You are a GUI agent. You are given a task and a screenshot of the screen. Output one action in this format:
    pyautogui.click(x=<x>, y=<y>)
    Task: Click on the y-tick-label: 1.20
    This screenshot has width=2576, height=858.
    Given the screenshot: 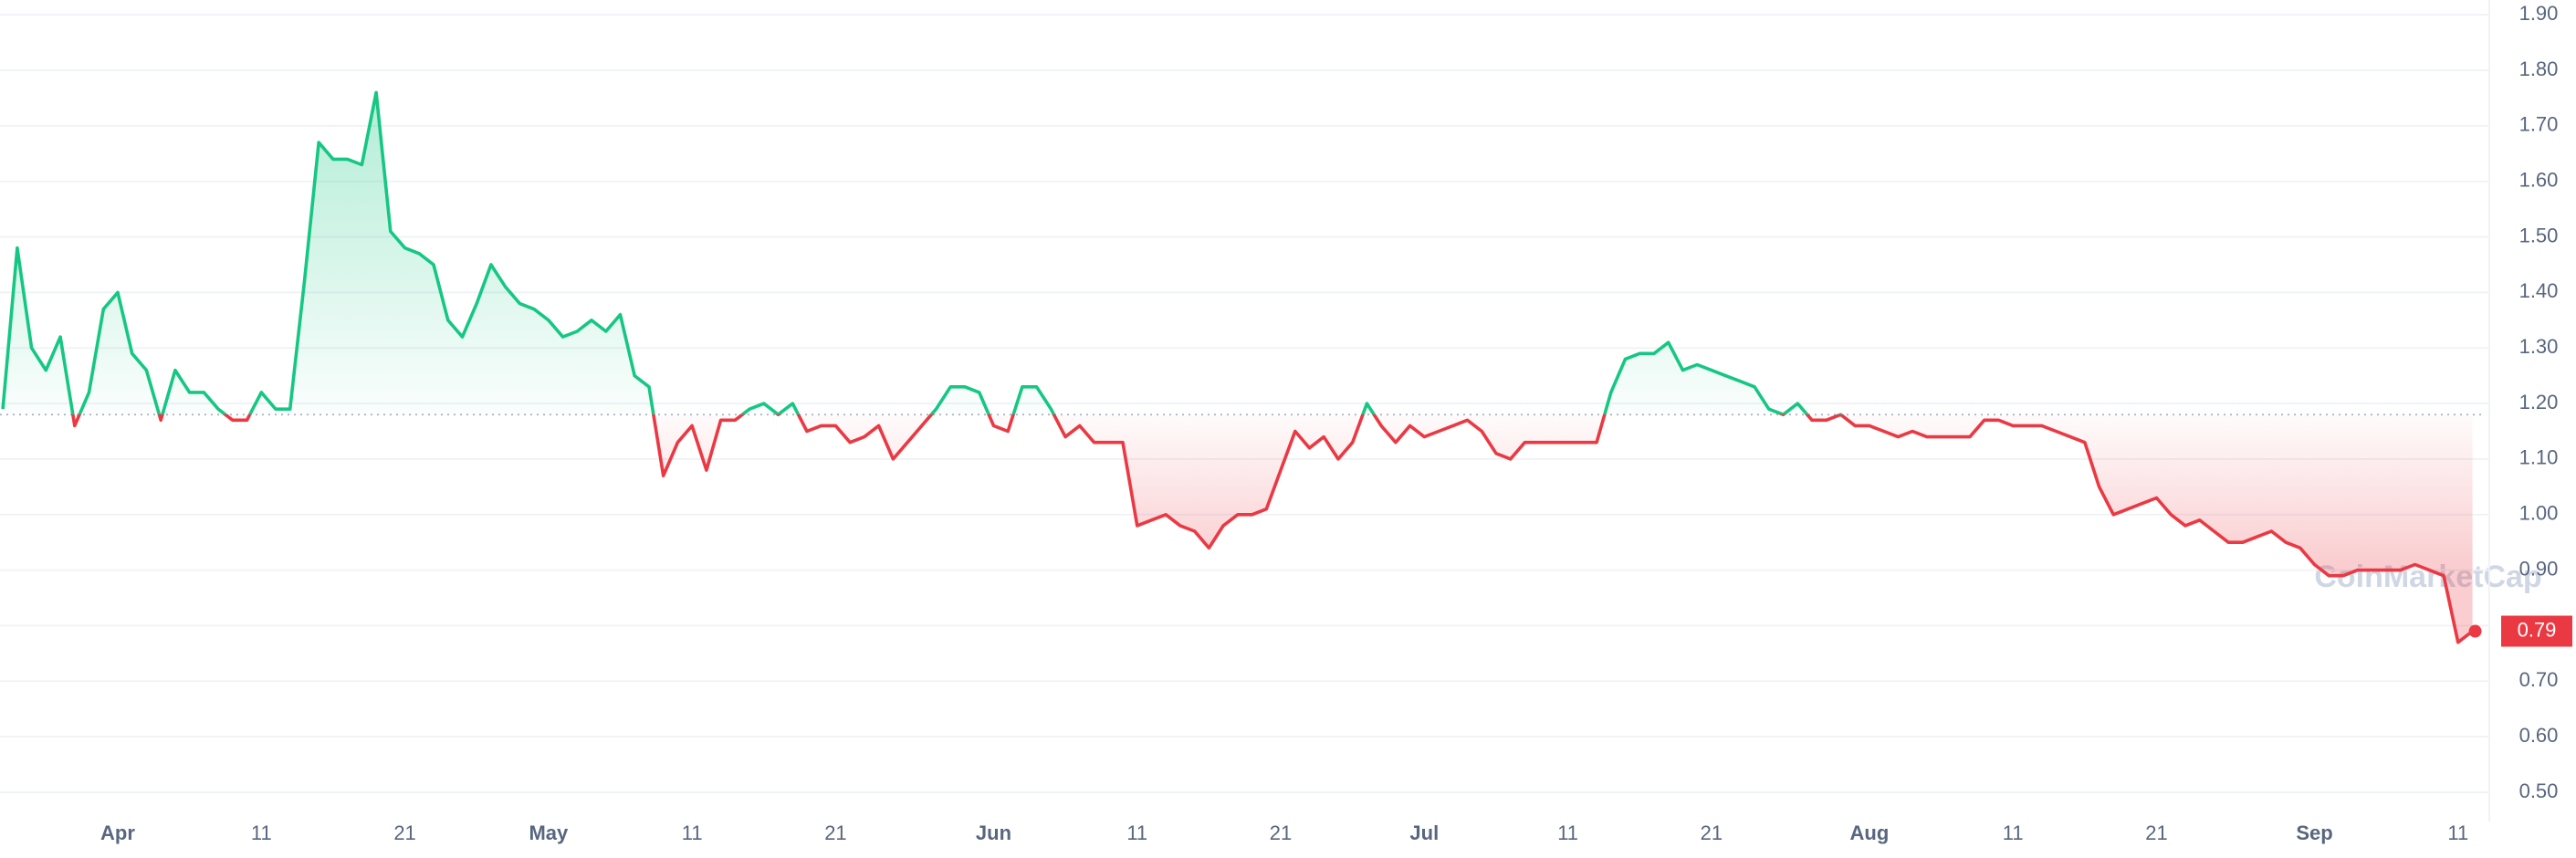 What is the action you would take?
    pyautogui.click(x=2539, y=402)
    